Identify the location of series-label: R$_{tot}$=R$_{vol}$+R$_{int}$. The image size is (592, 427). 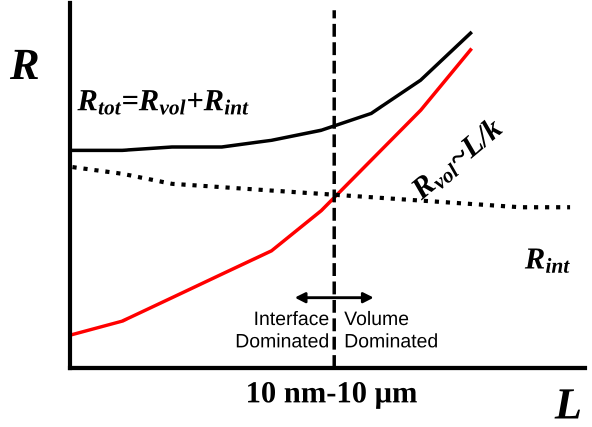
(163, 102).